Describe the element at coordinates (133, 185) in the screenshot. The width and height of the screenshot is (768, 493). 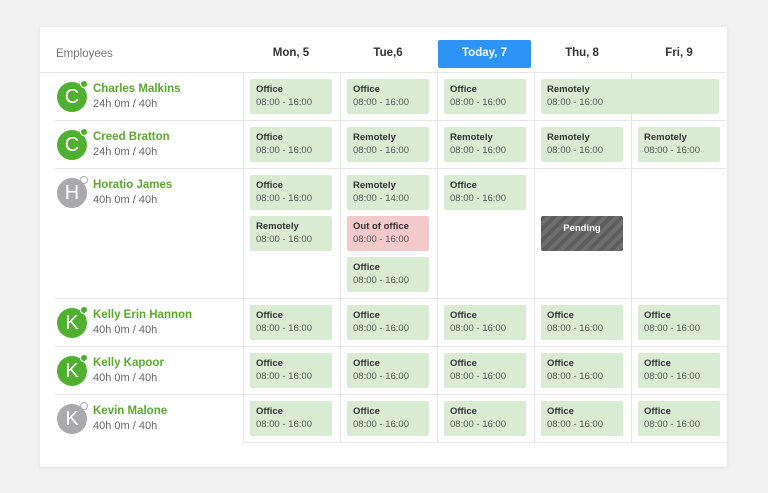
I see `employee-name: Horatio James` at that location.